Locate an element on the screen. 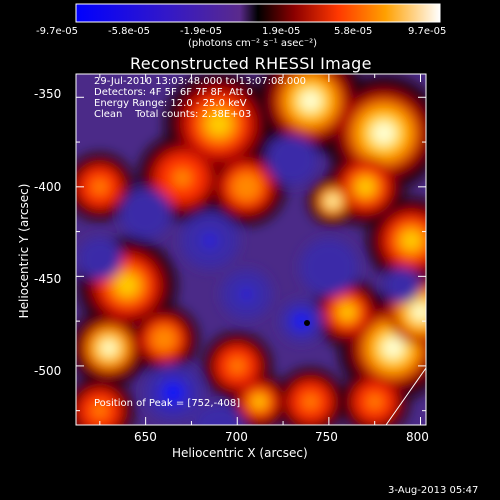 The height and width of the screenshot is (500, 500). x-tick-label: 800 is located at coordinates (417, 437).